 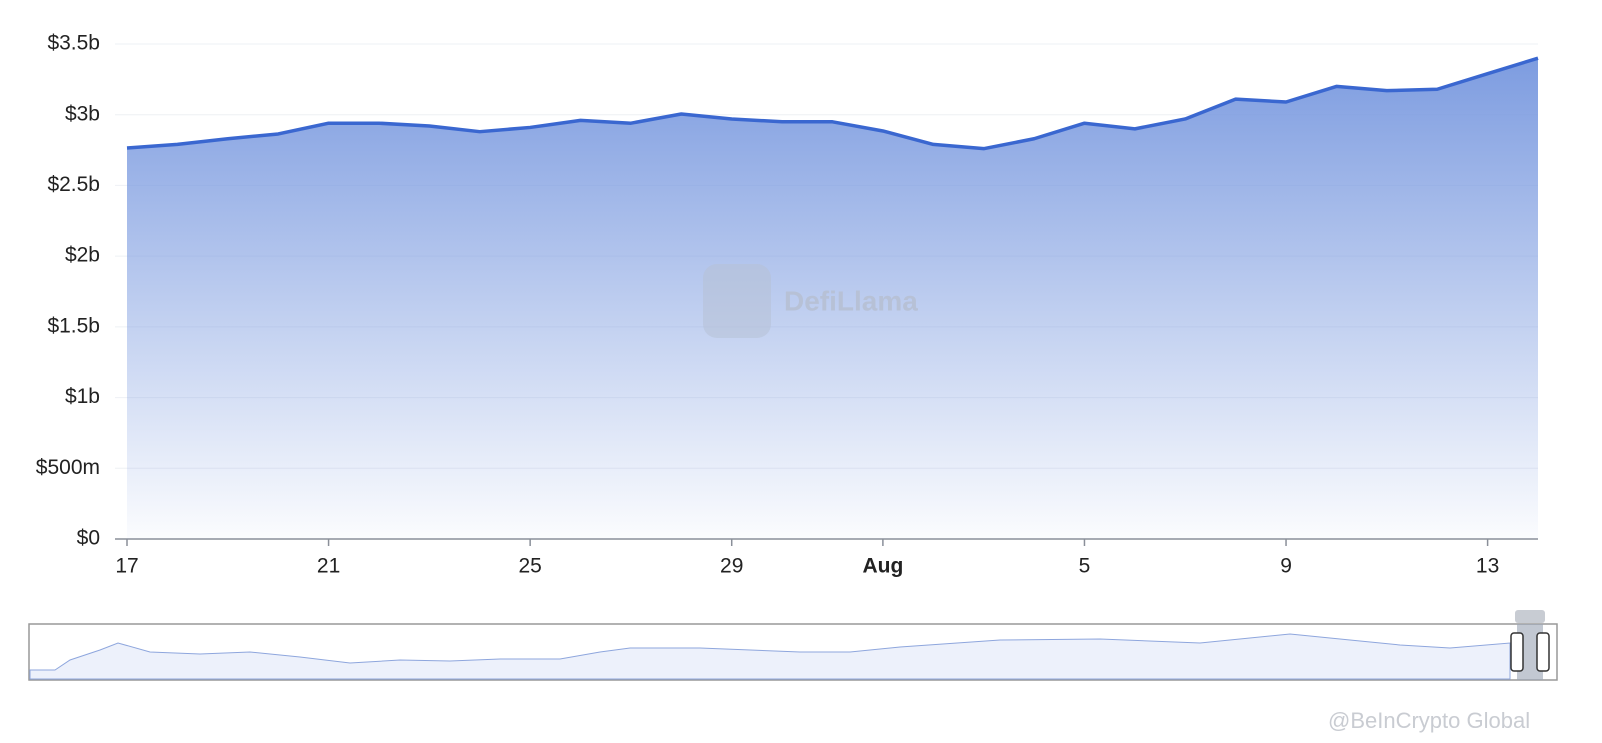 I want to click on y-tick-label: $2.5b, so click(x=73, y=184).